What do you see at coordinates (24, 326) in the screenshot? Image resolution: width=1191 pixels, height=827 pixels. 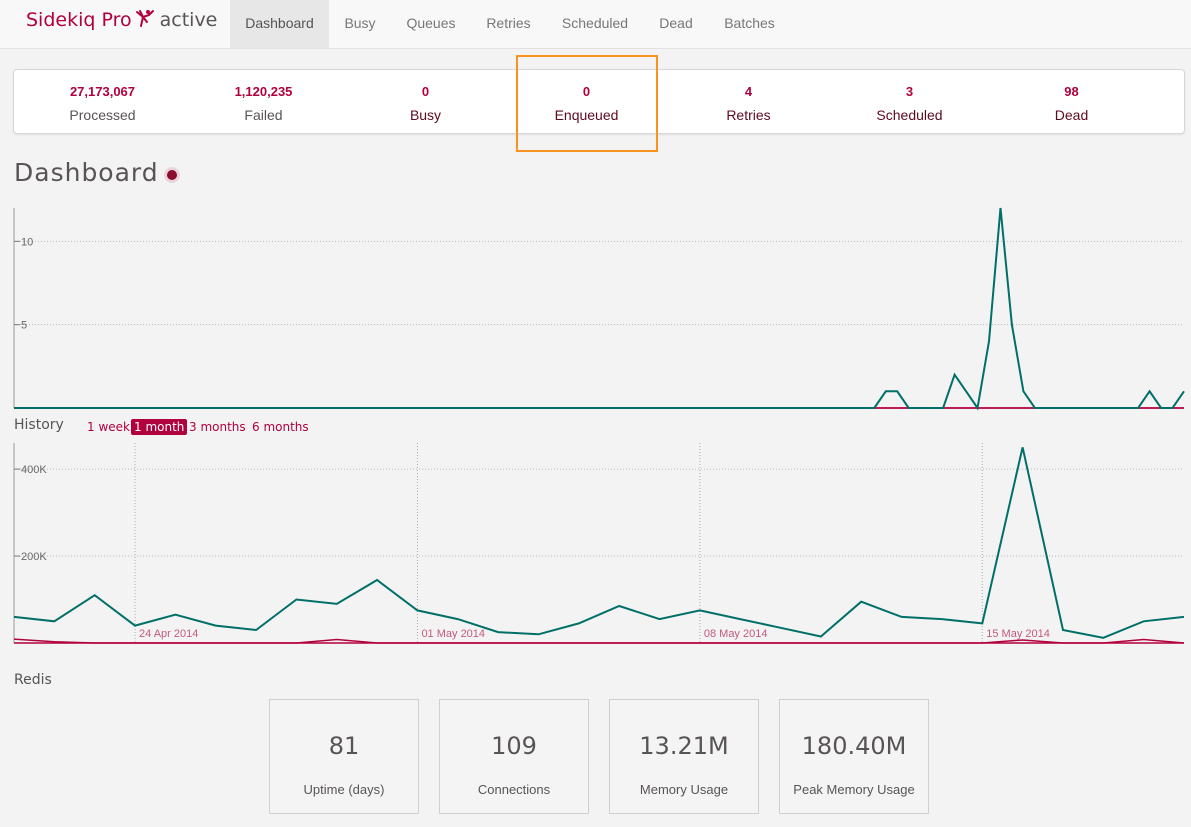 I see `y-tick-label: 5` at bounding box center [24, 326].